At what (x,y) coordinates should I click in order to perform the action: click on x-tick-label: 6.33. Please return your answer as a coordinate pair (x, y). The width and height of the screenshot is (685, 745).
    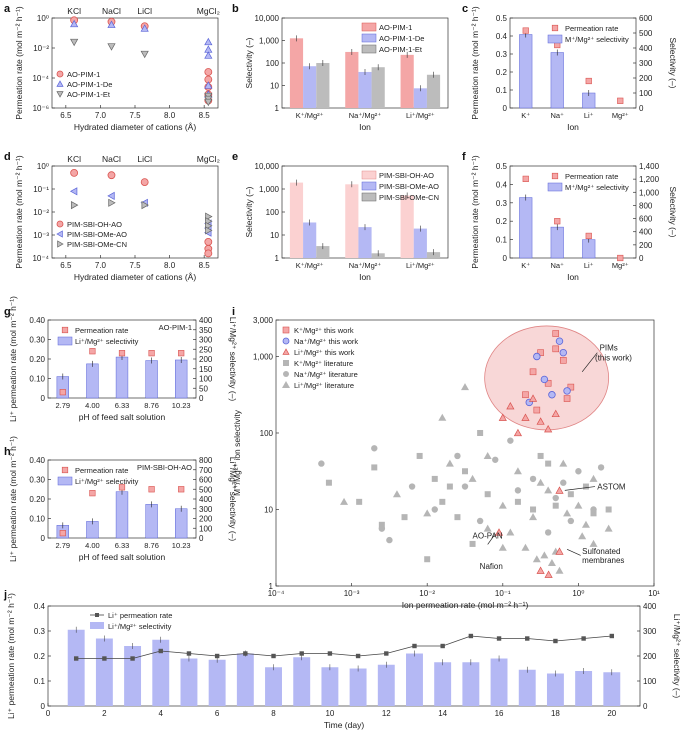
    Looking at the image, I should click on (122, 545).